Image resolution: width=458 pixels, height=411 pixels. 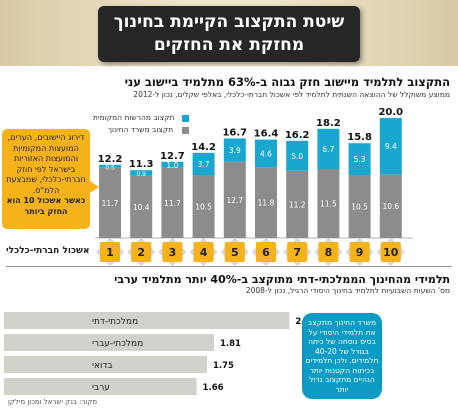 I want to click on cluster-explainer-bold: כאשר אשכול 10 הוא החזק ביותר, so click(x=46, y=206).